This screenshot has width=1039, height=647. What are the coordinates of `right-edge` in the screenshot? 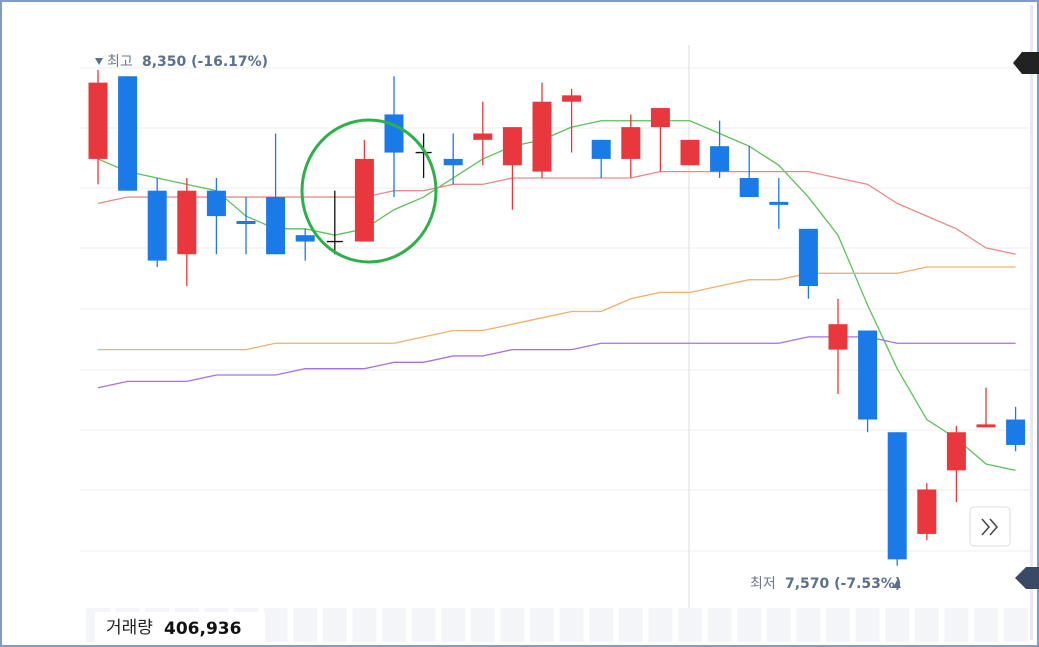 It's located at (1031, 322).